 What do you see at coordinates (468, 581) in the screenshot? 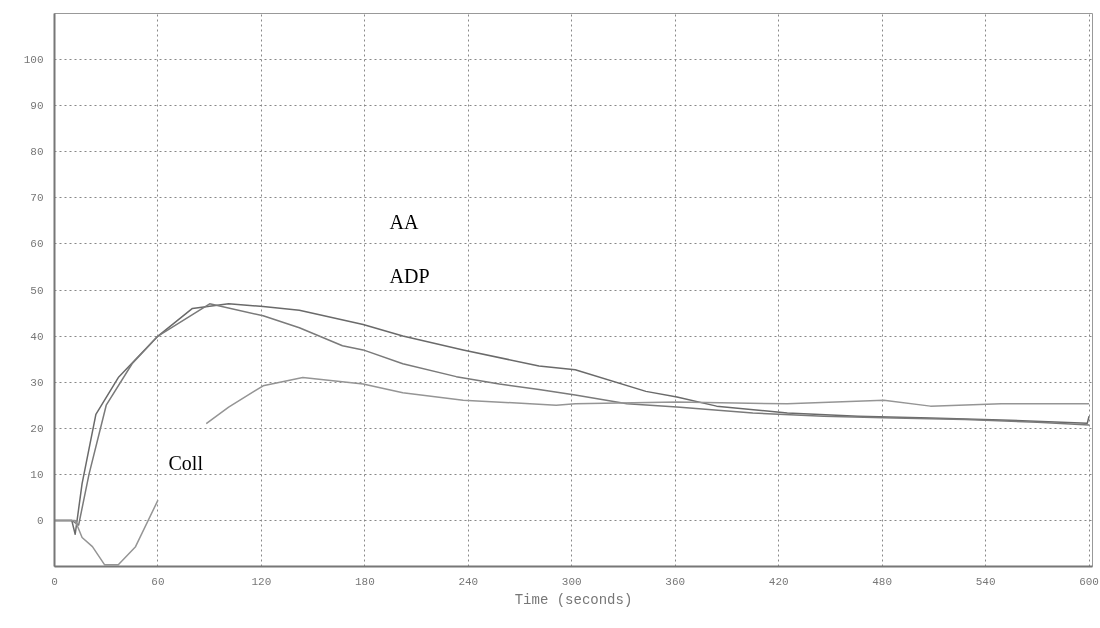
I see `x-tick-label: 240` at bounding box center [468, 581].